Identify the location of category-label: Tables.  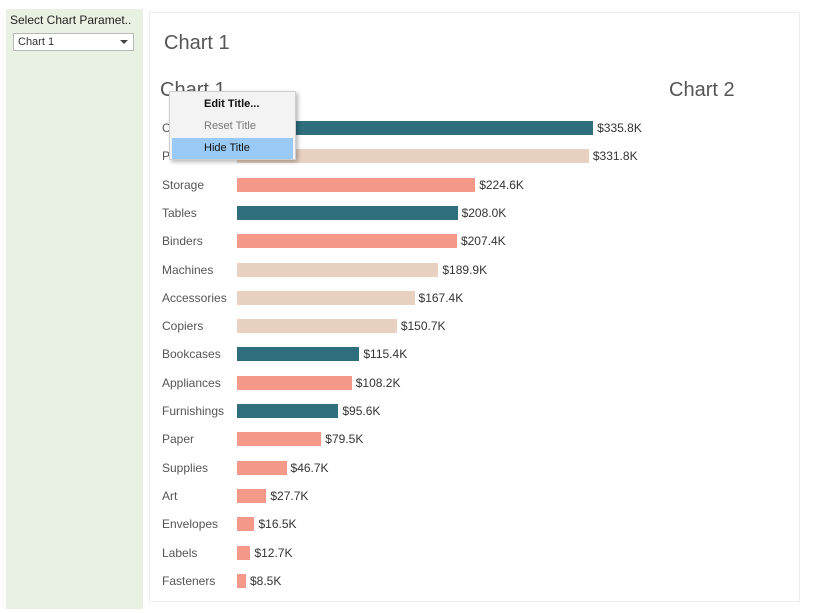
(179, 212).